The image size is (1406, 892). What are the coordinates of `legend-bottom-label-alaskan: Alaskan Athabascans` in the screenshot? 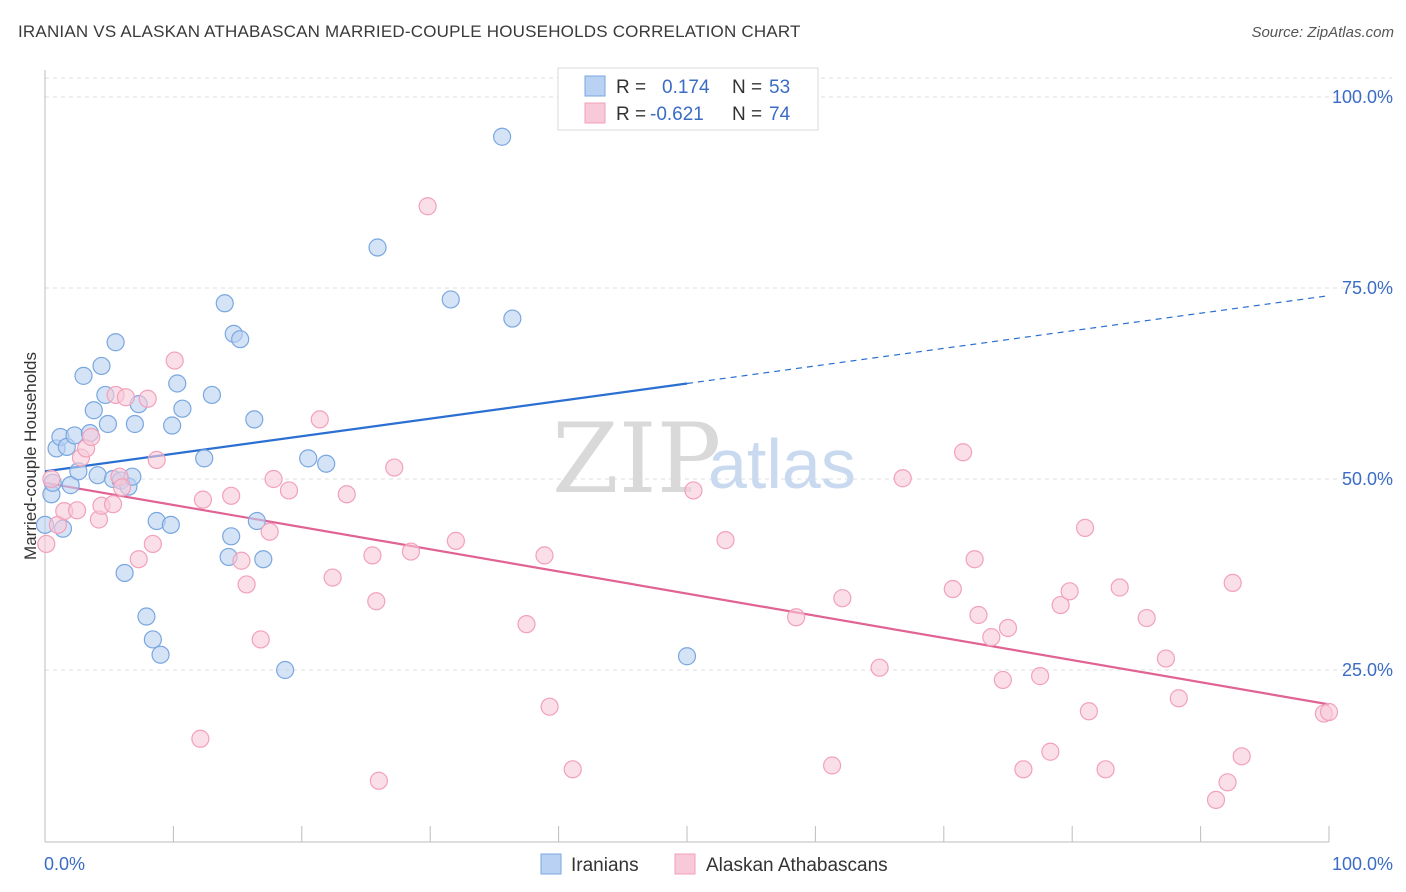 It's located at (797, 865).